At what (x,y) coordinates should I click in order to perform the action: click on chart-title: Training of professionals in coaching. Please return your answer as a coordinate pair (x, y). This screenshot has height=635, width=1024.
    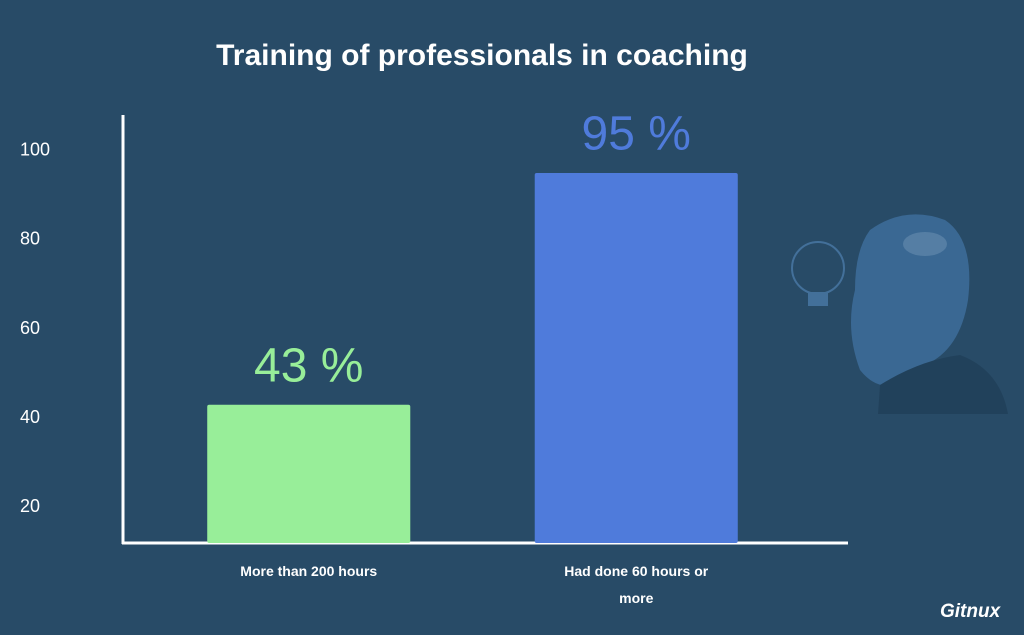
    Looking at the image, I should click on (482, 55).